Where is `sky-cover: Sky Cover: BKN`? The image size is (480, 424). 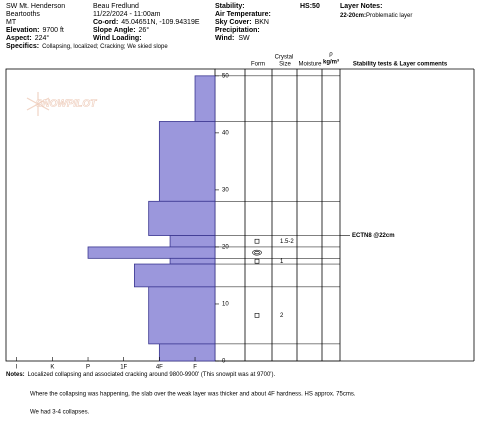 sky-cover: Sky Cover: BKN is located at coordinates (242, 22).